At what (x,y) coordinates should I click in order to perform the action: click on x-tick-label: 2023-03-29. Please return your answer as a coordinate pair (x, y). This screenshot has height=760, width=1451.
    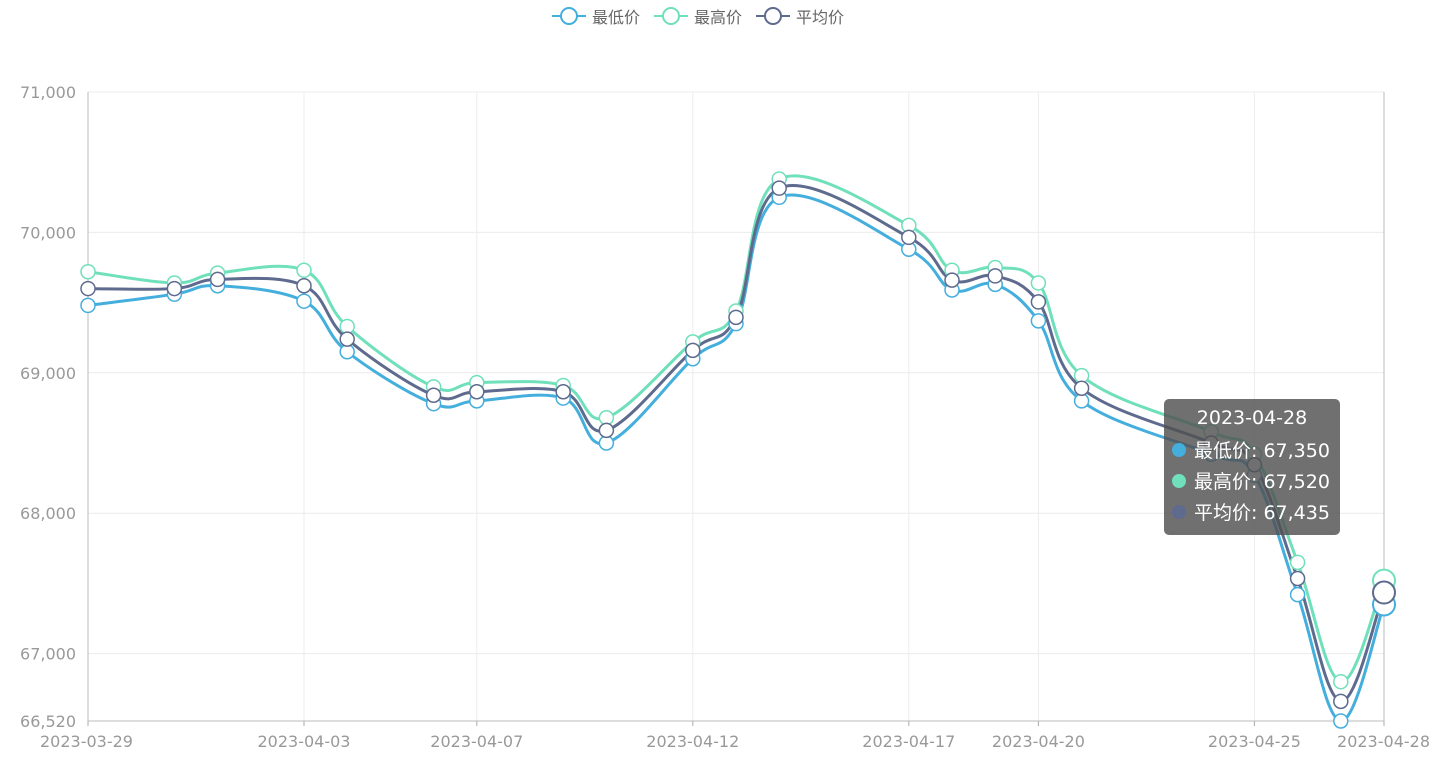
    Looking at the image, I should click on (86, 741).